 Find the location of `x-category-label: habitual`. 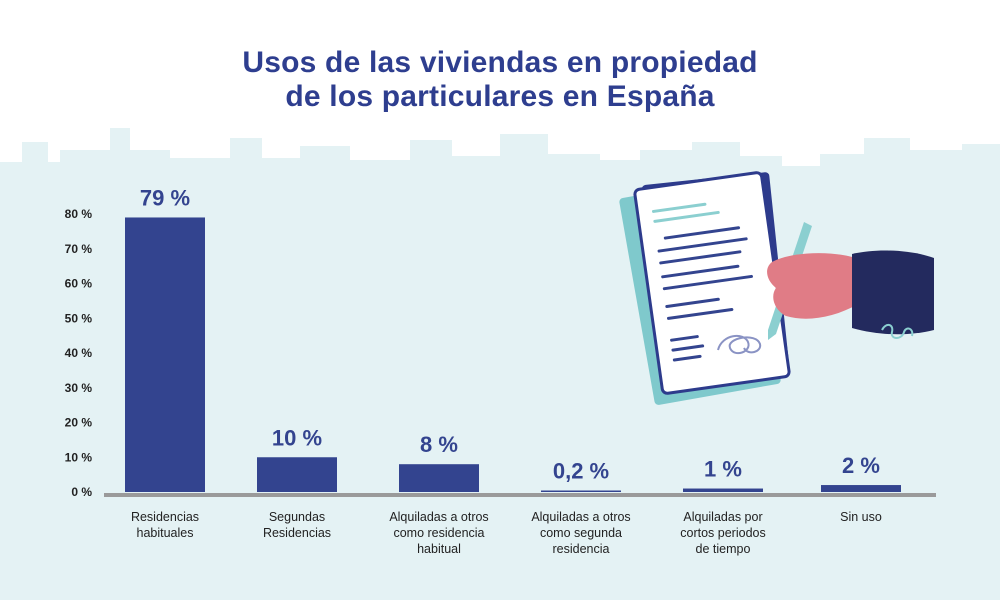

x-category-label: habitual is located at coordinates (439, 549).